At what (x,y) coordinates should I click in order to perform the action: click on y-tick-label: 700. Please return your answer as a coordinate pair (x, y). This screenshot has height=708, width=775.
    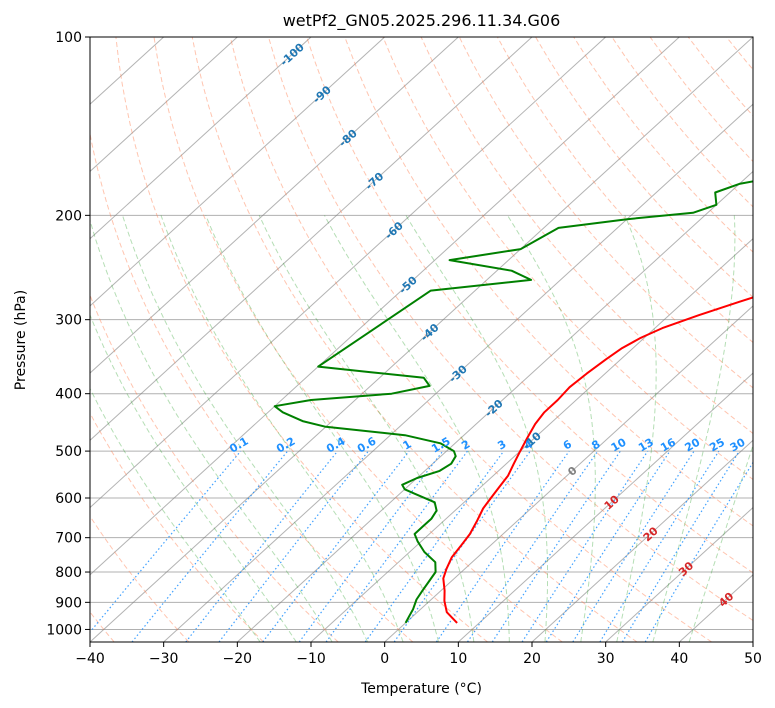
    Looking at the image, I should click on (68, 539).